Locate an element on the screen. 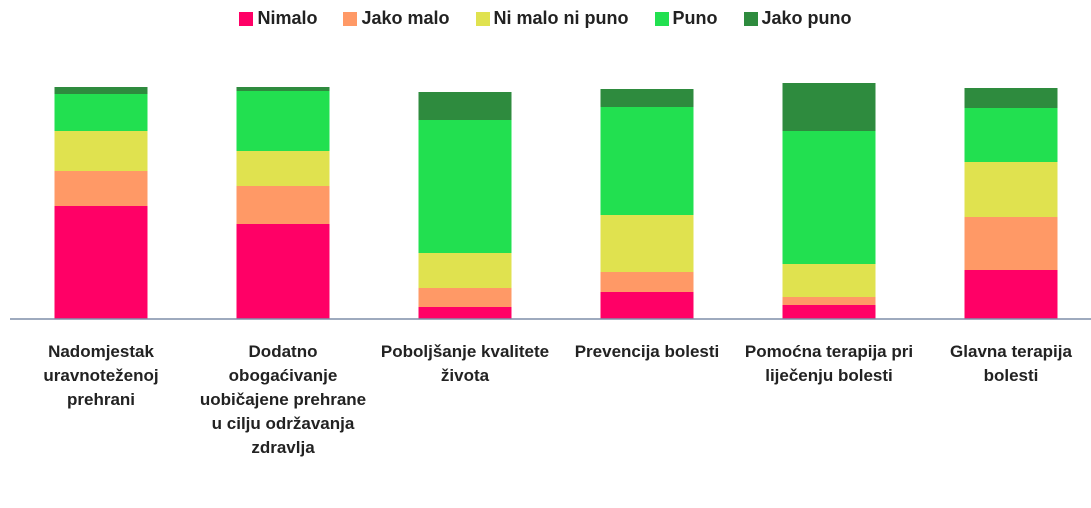  x-tick-label: Pomoćna terapija pri liječenju bolesti is located at coordinates (829, 363).